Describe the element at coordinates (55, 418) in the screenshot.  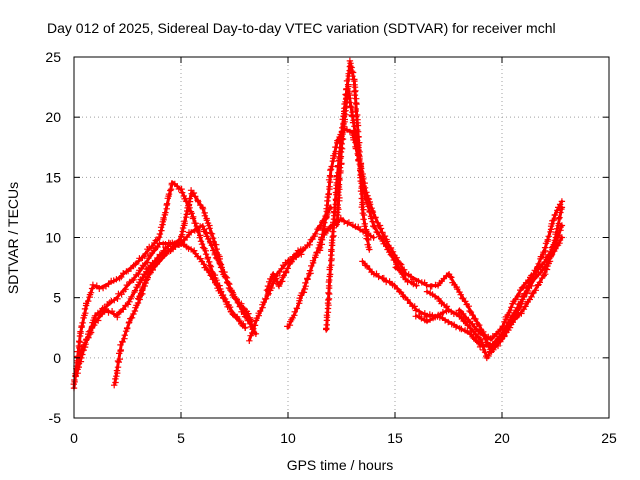
I see `y-tick-label: -5` at that location.